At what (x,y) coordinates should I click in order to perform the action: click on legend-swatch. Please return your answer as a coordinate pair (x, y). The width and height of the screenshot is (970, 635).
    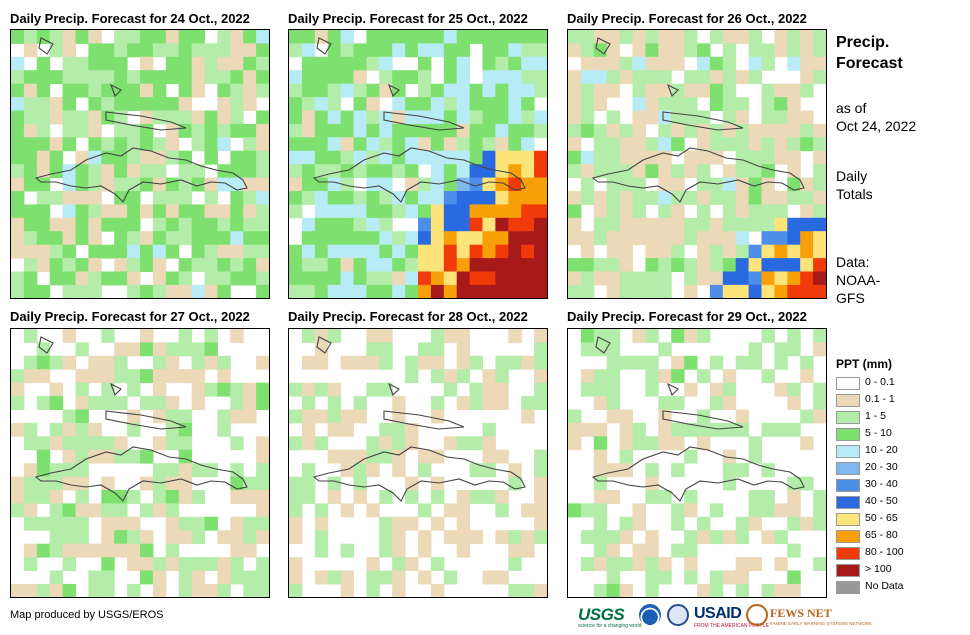
    Looking at the image, I should click on (848, 519).